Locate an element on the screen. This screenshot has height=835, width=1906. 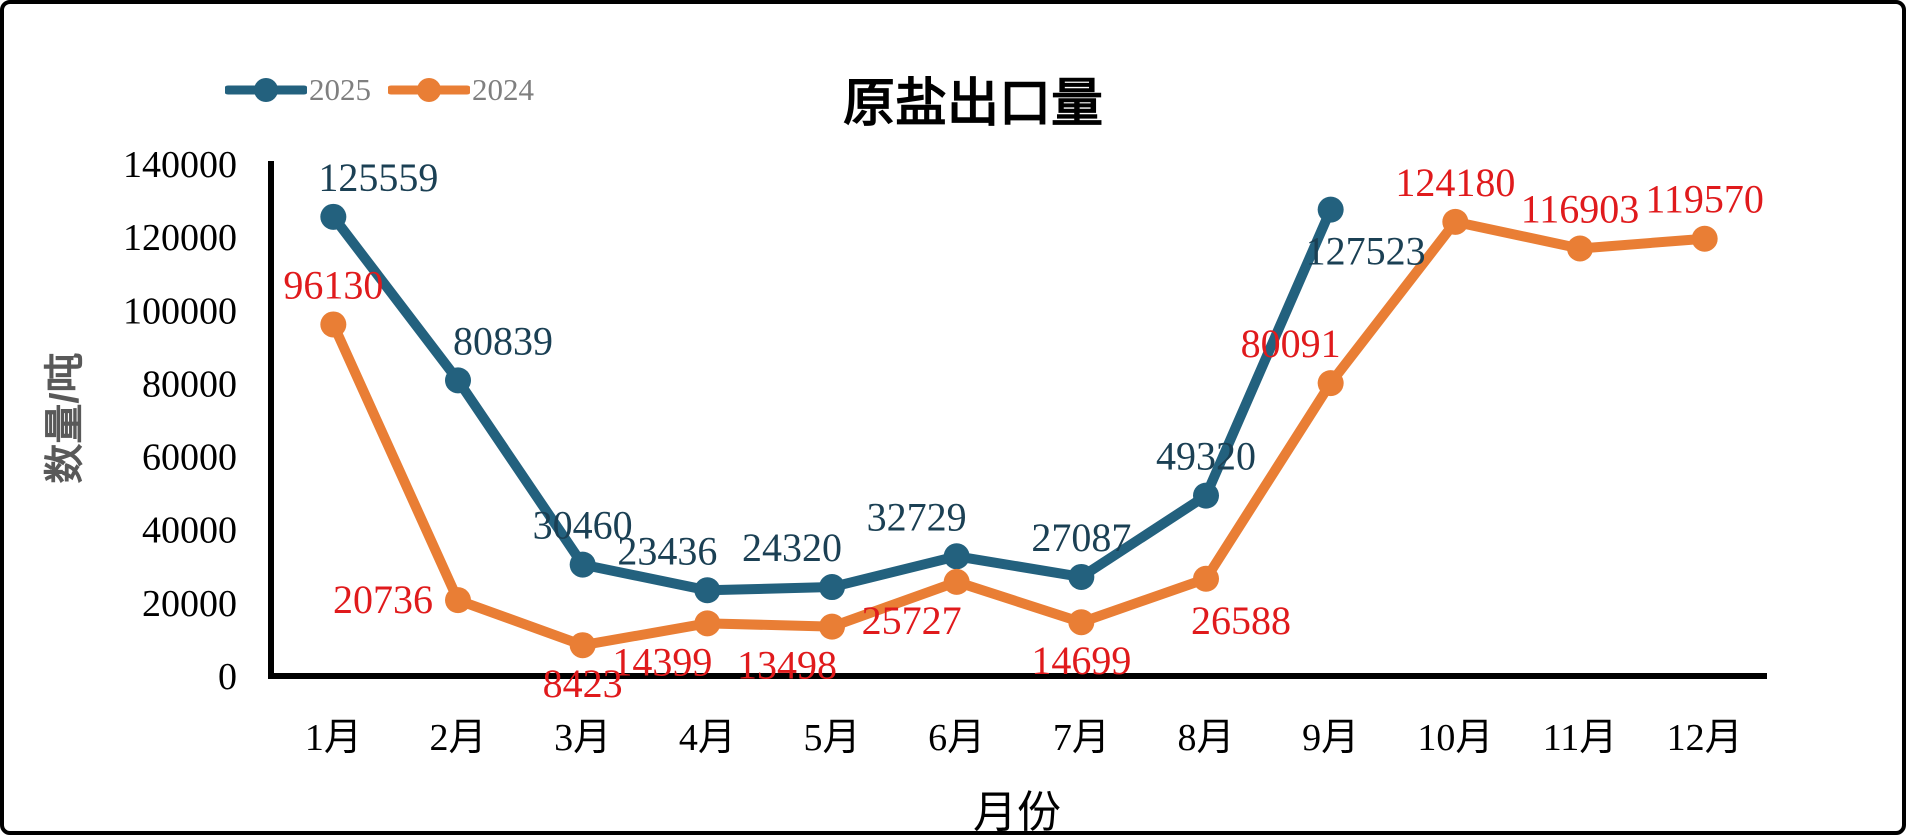
data-label-2024-12: 119570 is located at coordinates (1704, 199).